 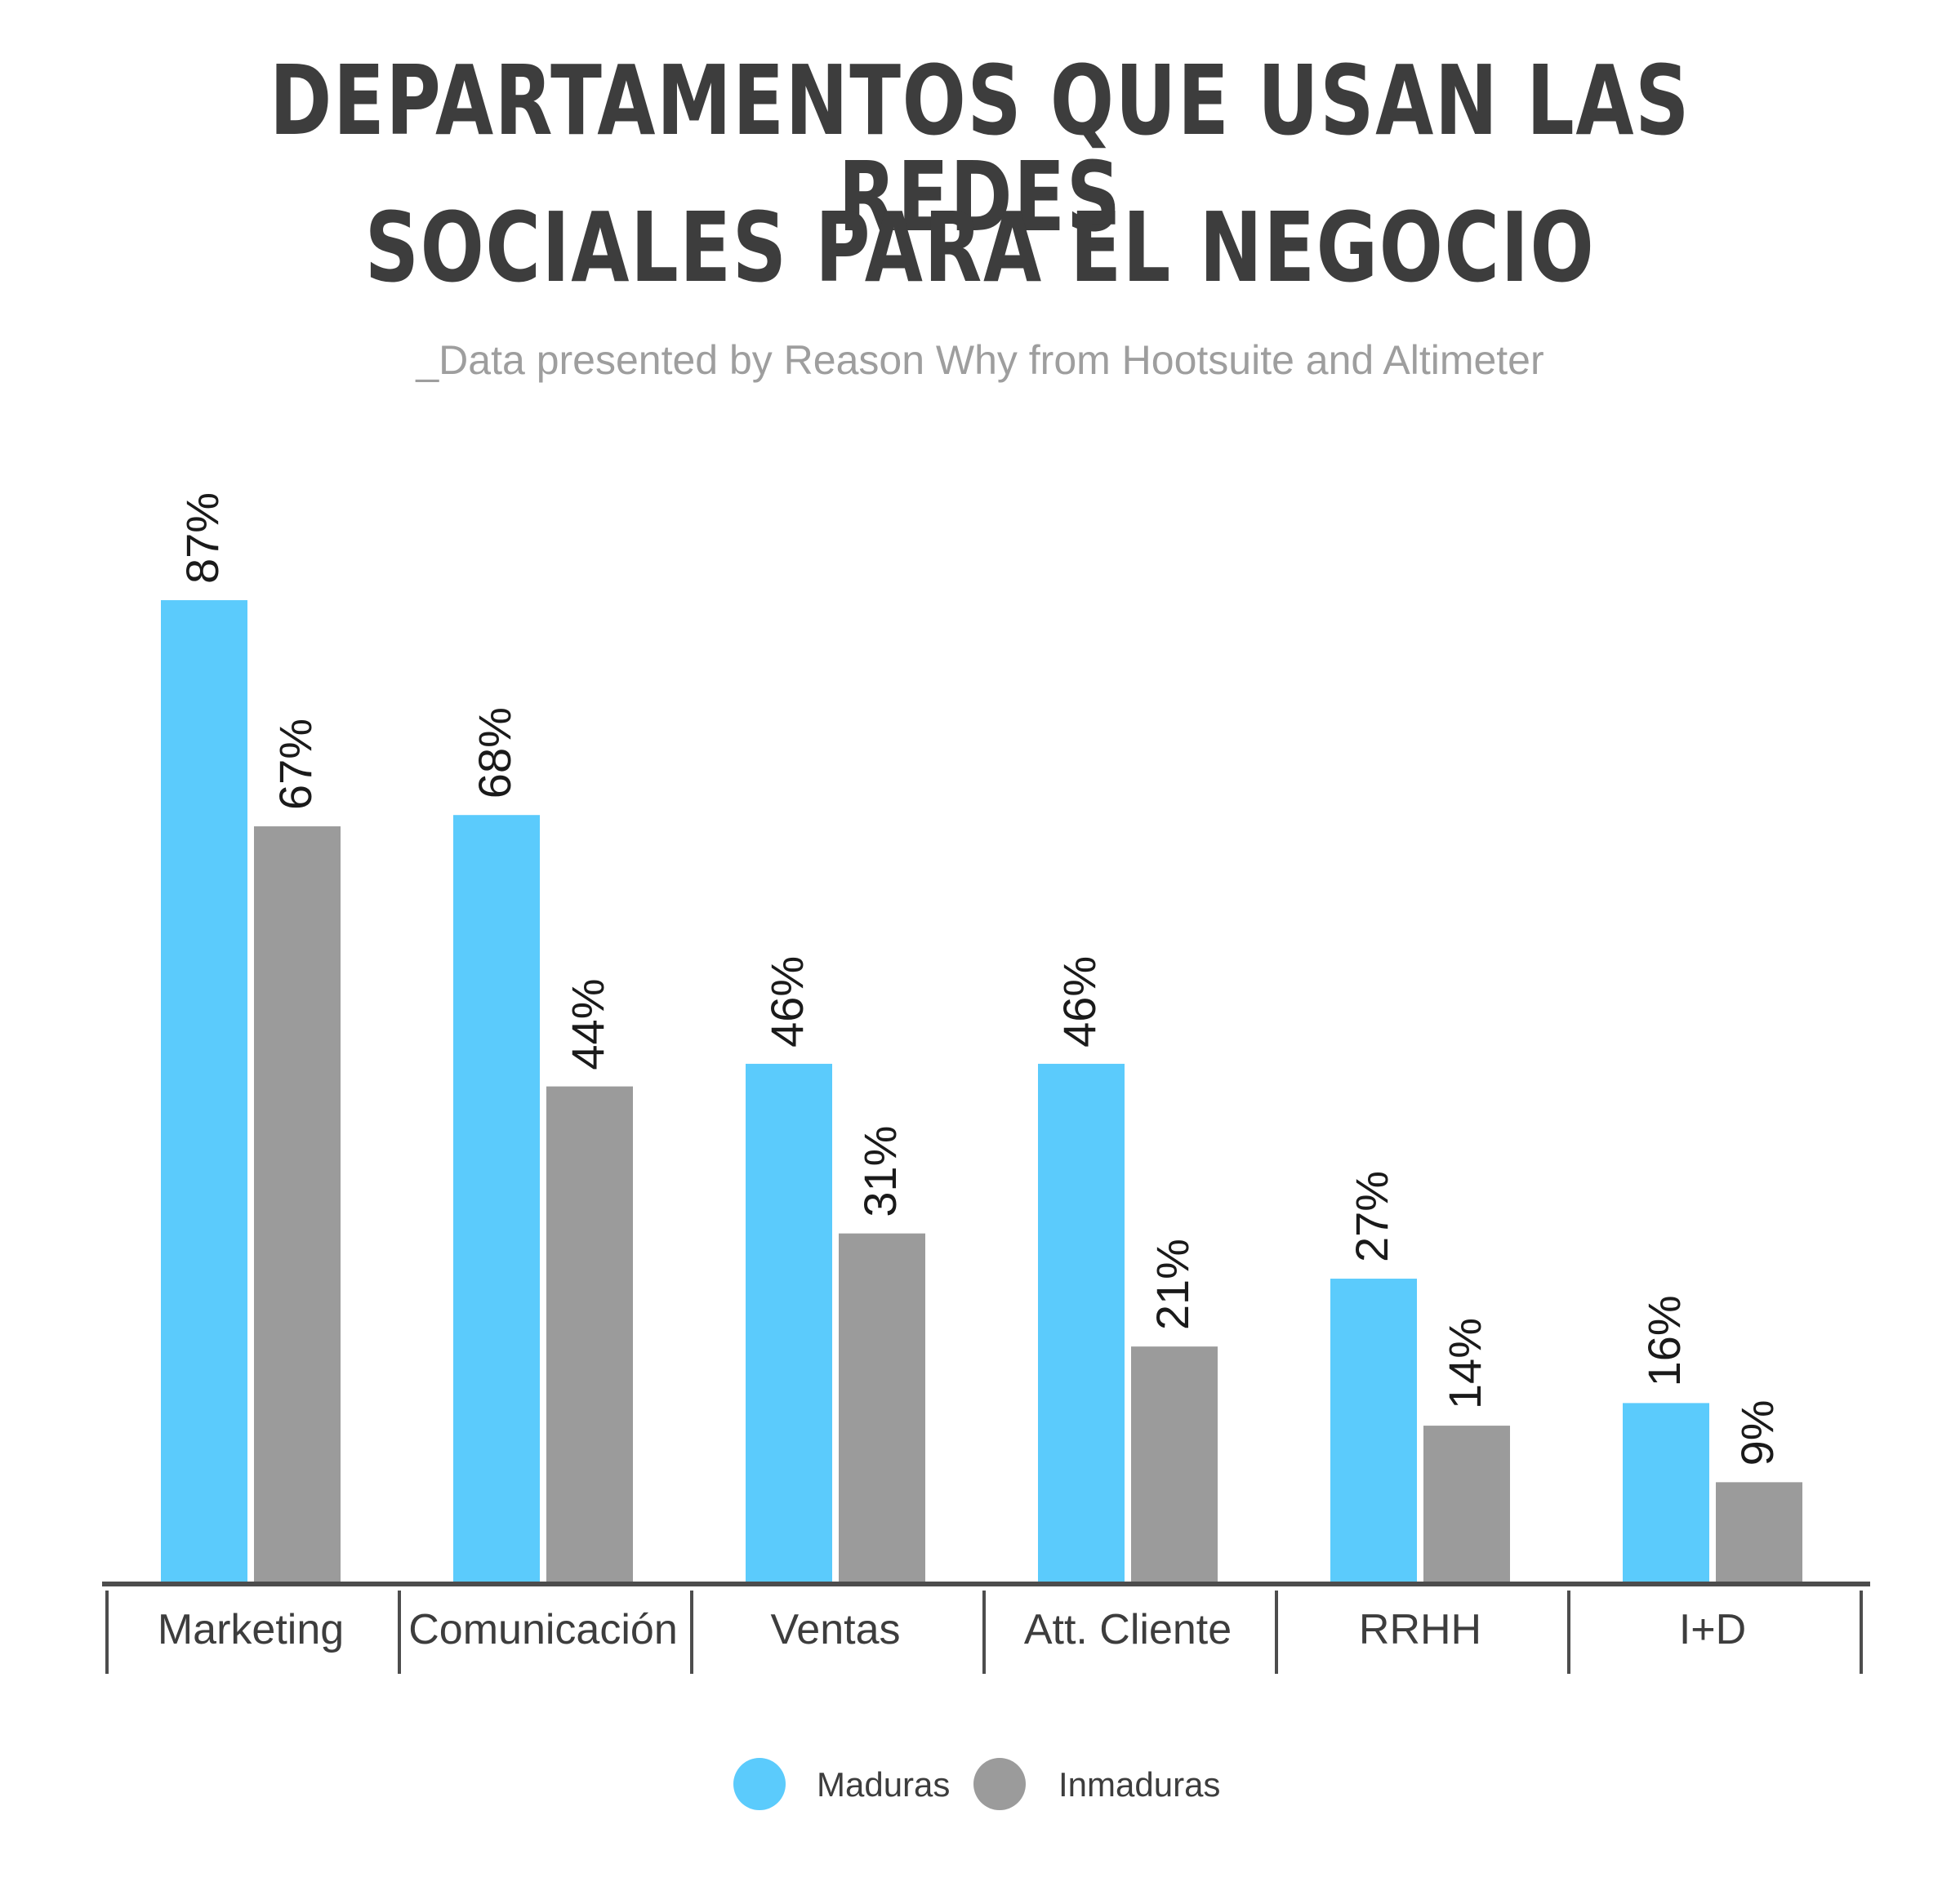 I want to click on data-label-maduras-5: 27%, so click(x=1371, y=1216).